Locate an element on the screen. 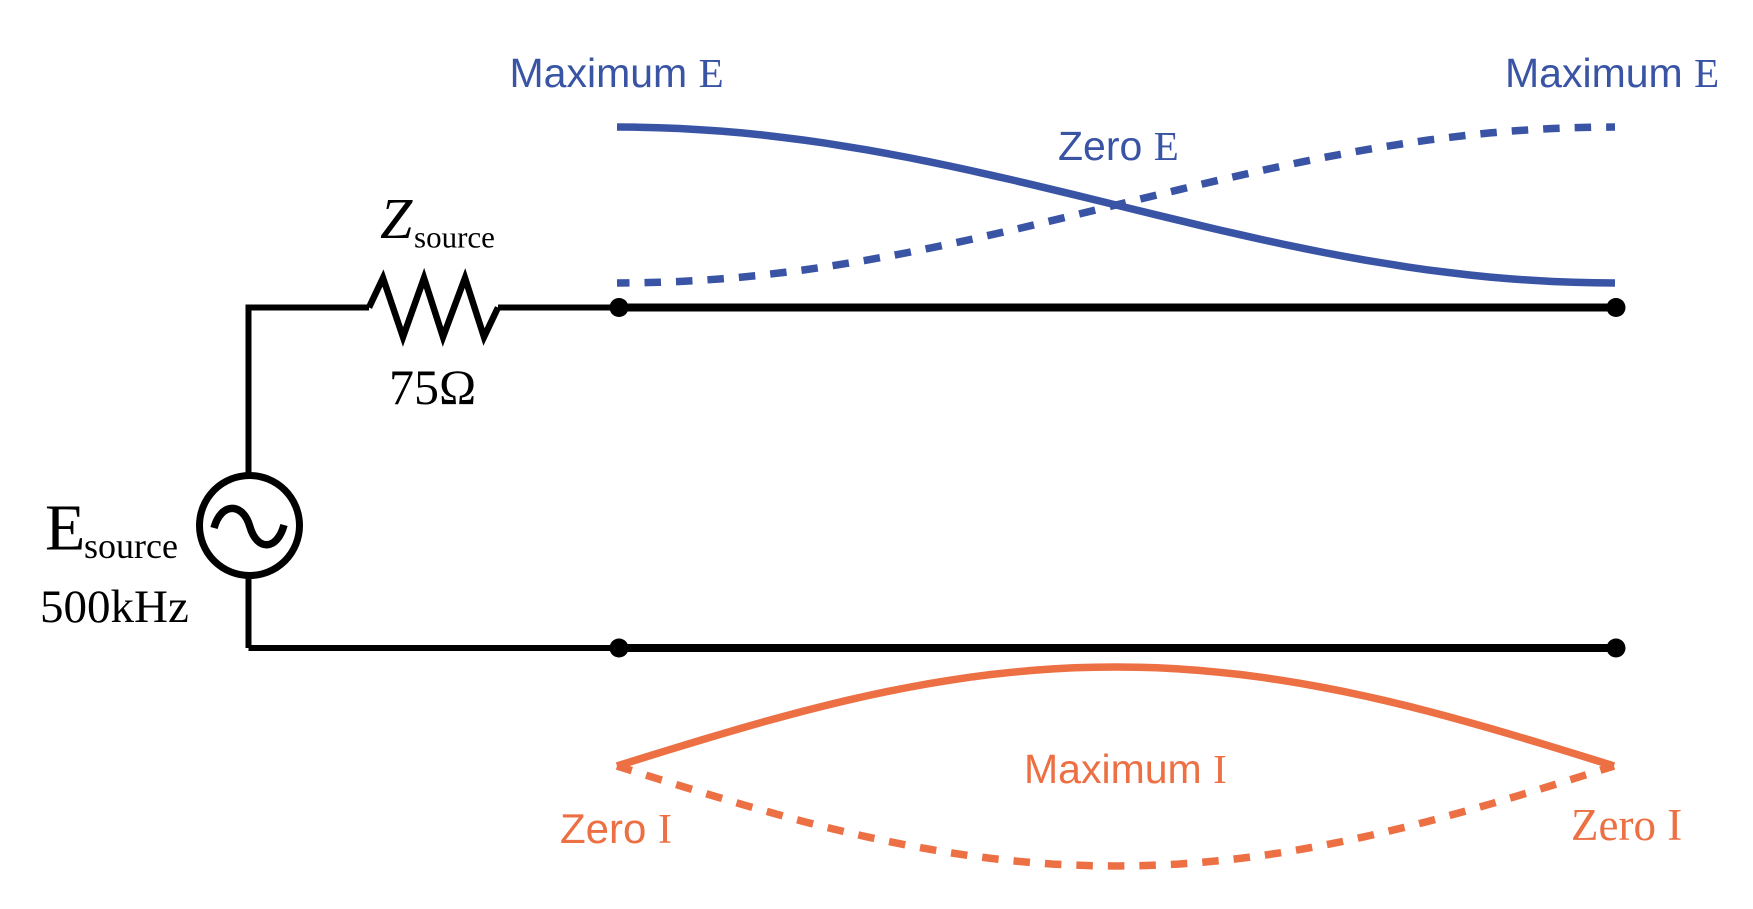 The height and width of the screenshot is (909, 1753). svg-text: Zero E is located at coordinates (1118, 146).